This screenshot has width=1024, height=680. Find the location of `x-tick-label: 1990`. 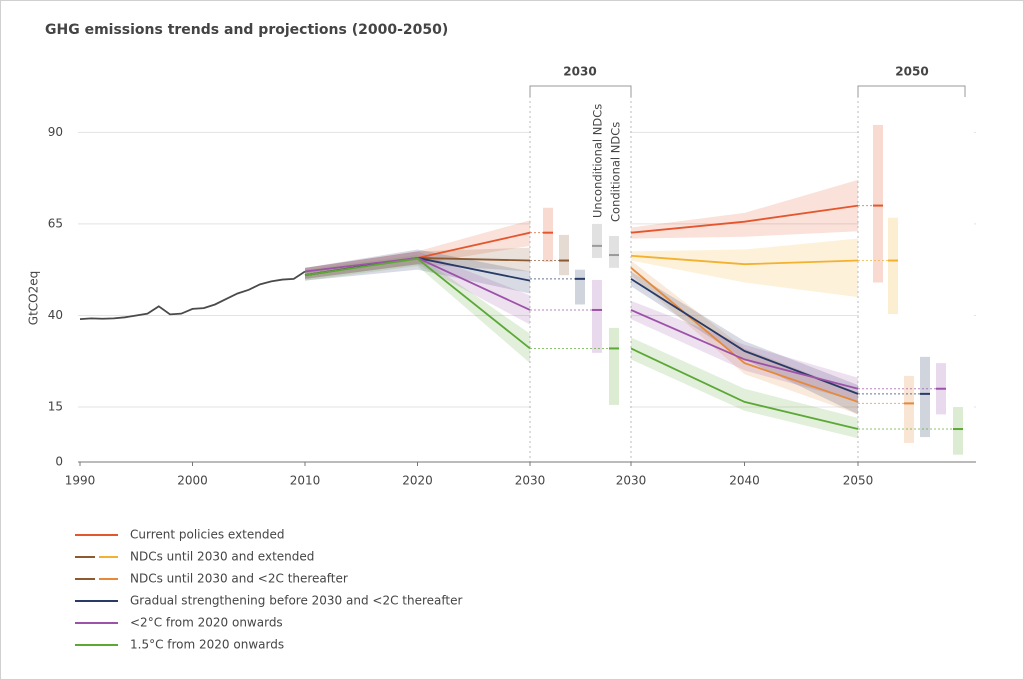

x-tick-label: 1990 is located at coordinates (80, 481).